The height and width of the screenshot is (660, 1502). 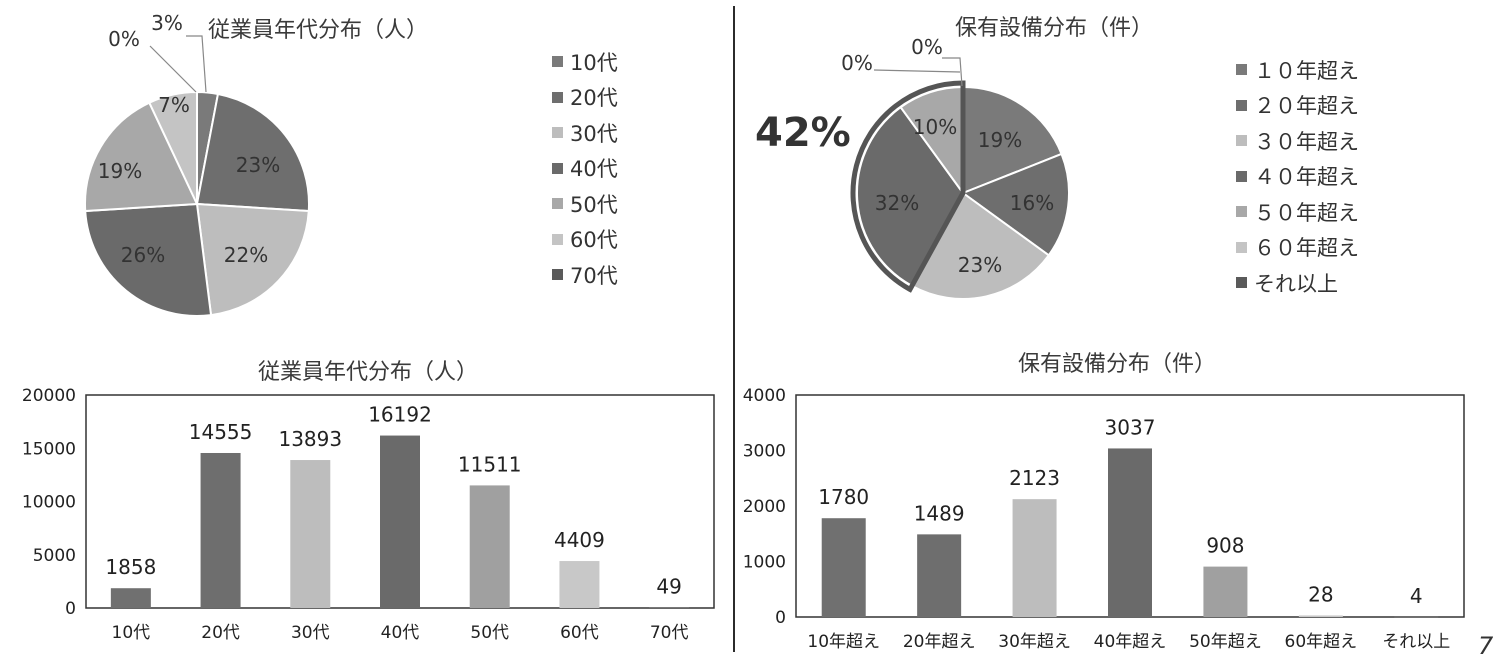 I want to click on pie1-legend-item: 30代, so click(x=585, y=133).